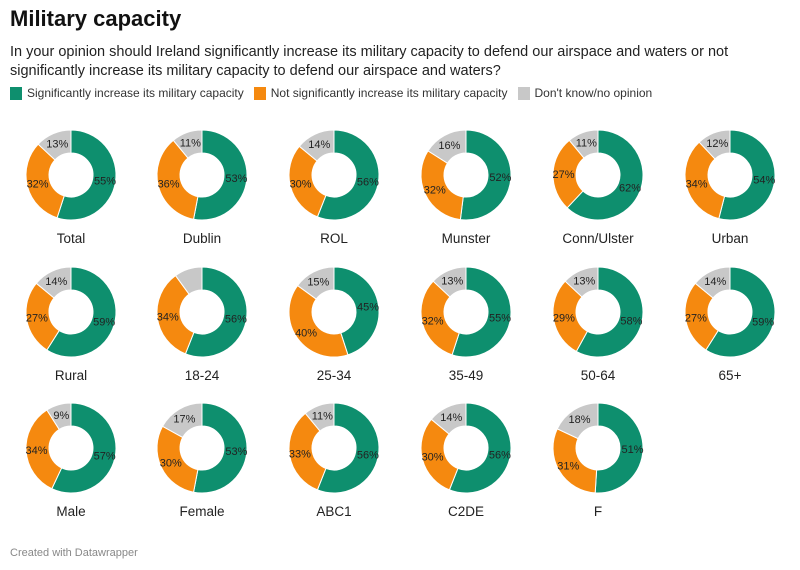  I want to click on slice-label: 32%, so click(435, 191).